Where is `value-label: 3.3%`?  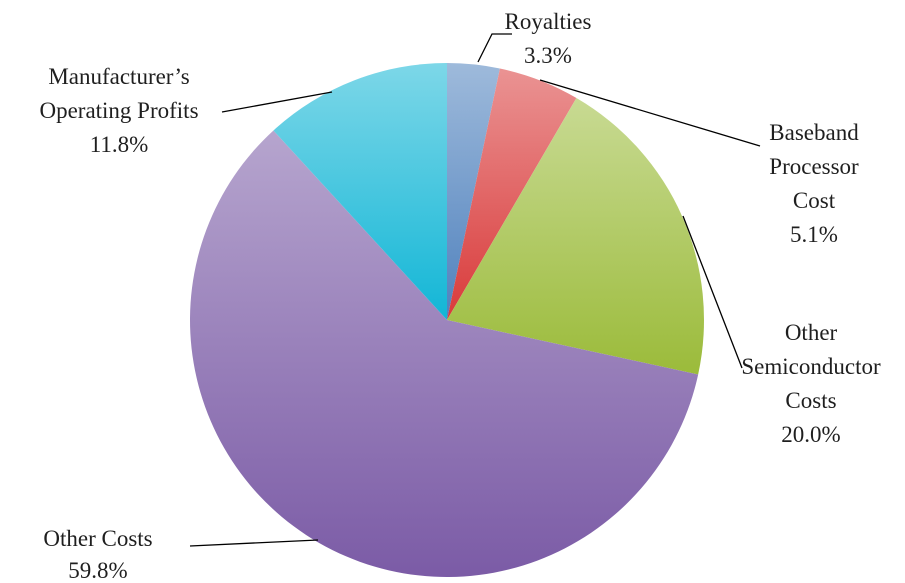
value-label: 3.3% is located at coordinates (548, 55).